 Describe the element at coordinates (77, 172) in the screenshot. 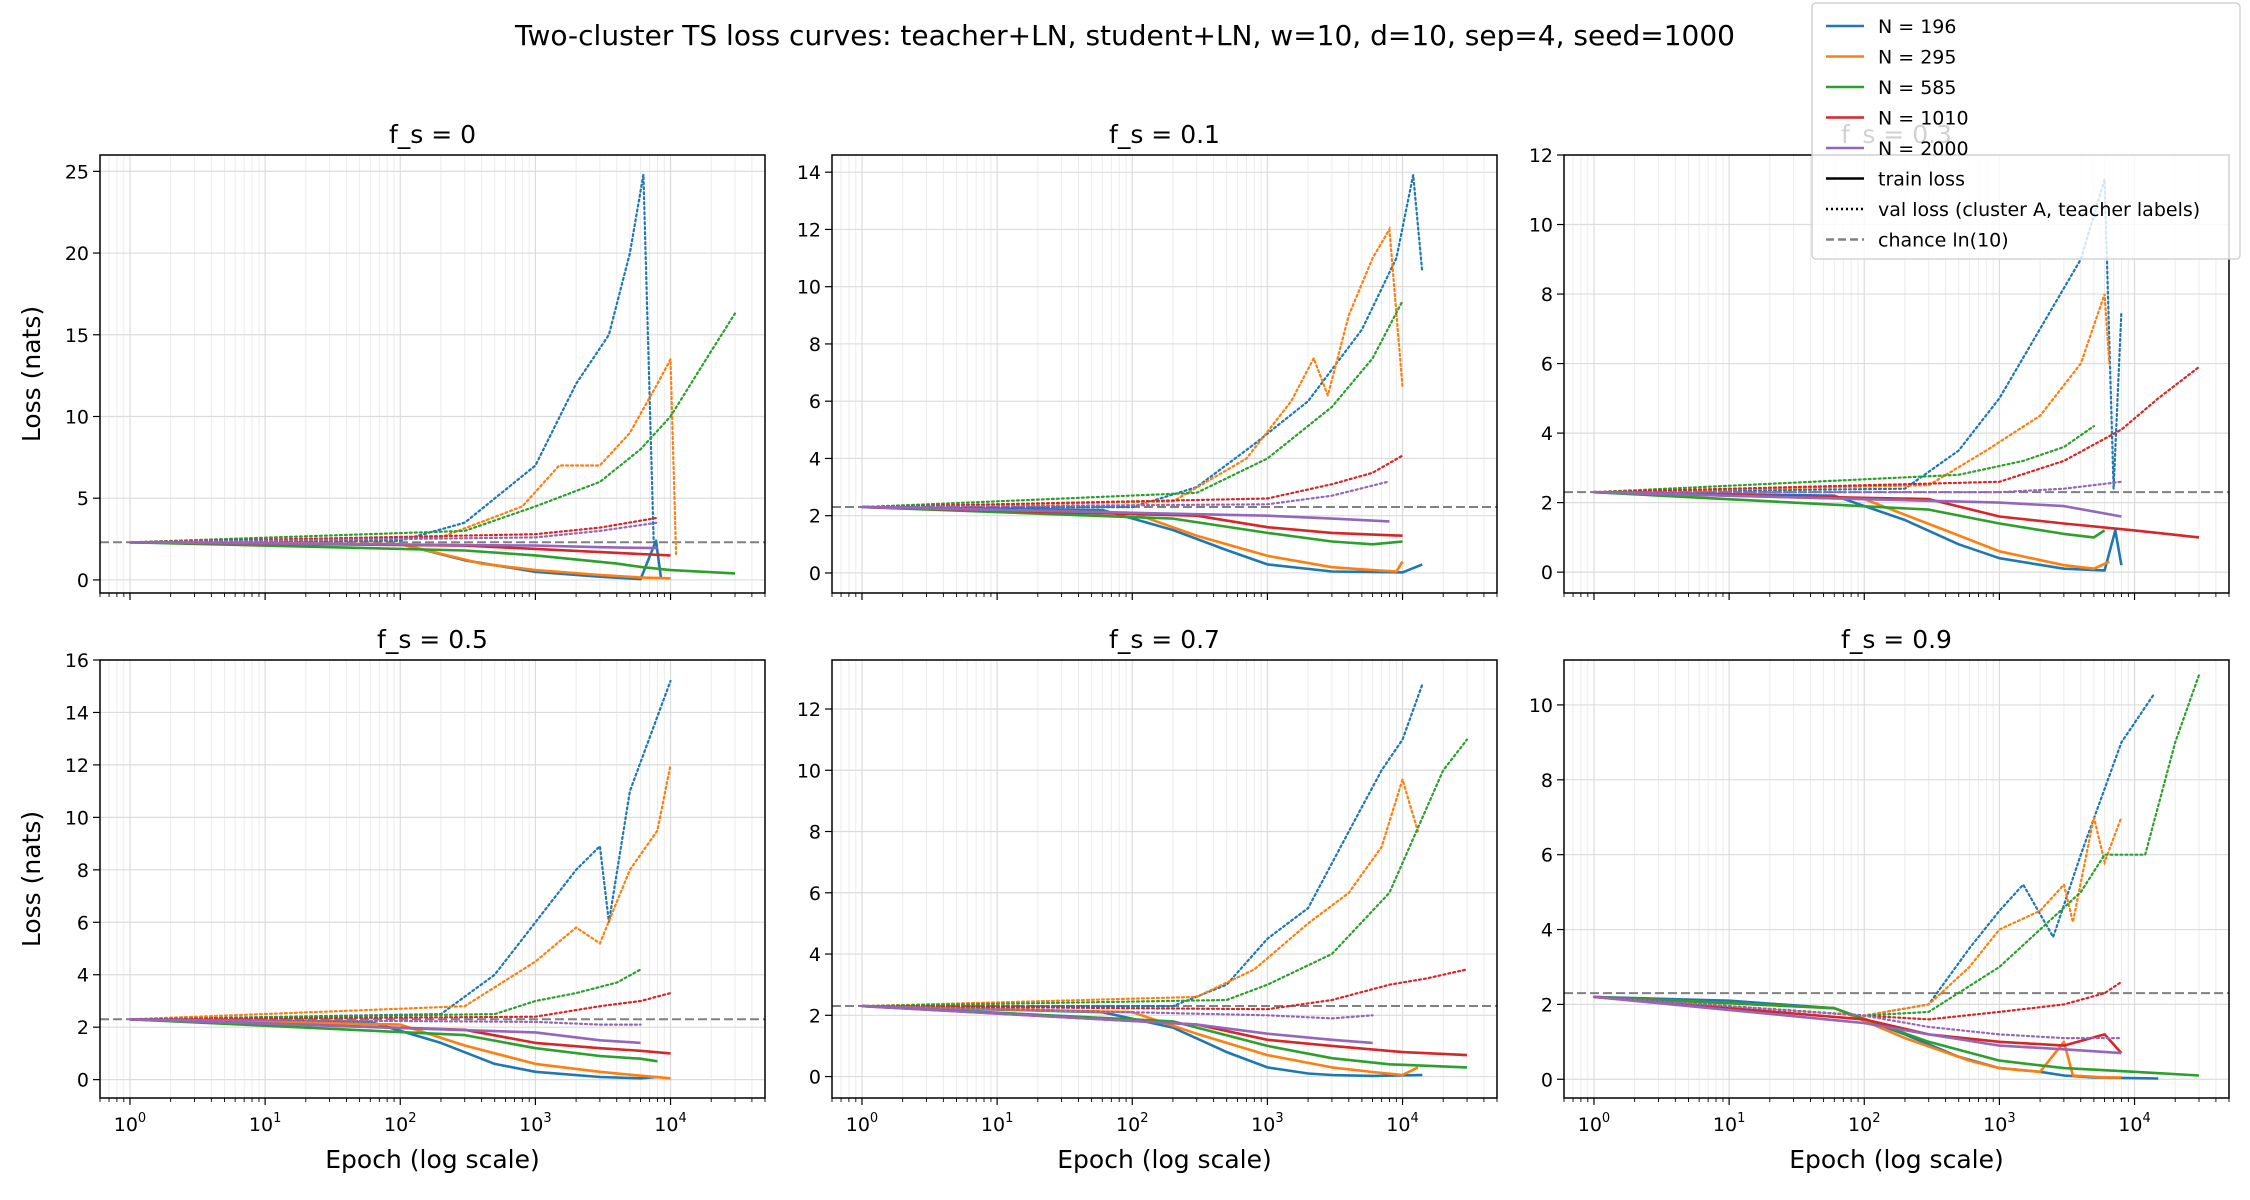

I see `y-tick-label: 25` at that location.